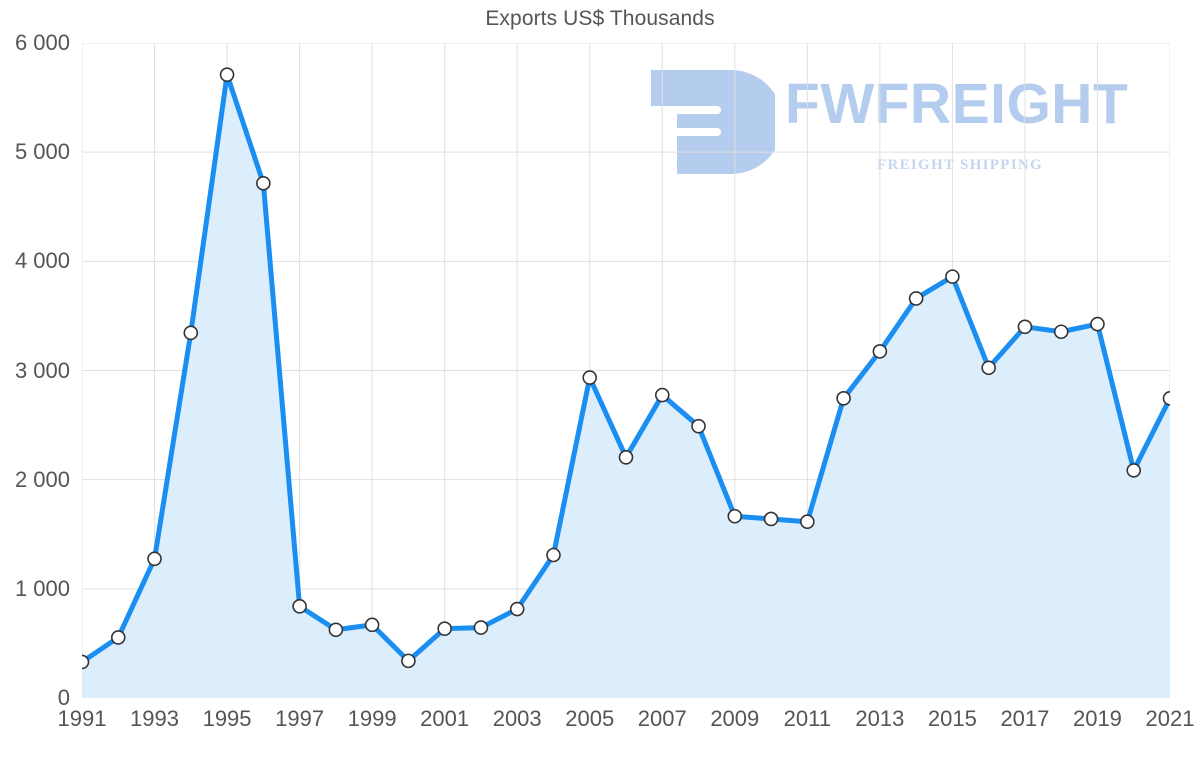  I want to click on x-axis-tick-label: 2001, so click(445, 718).